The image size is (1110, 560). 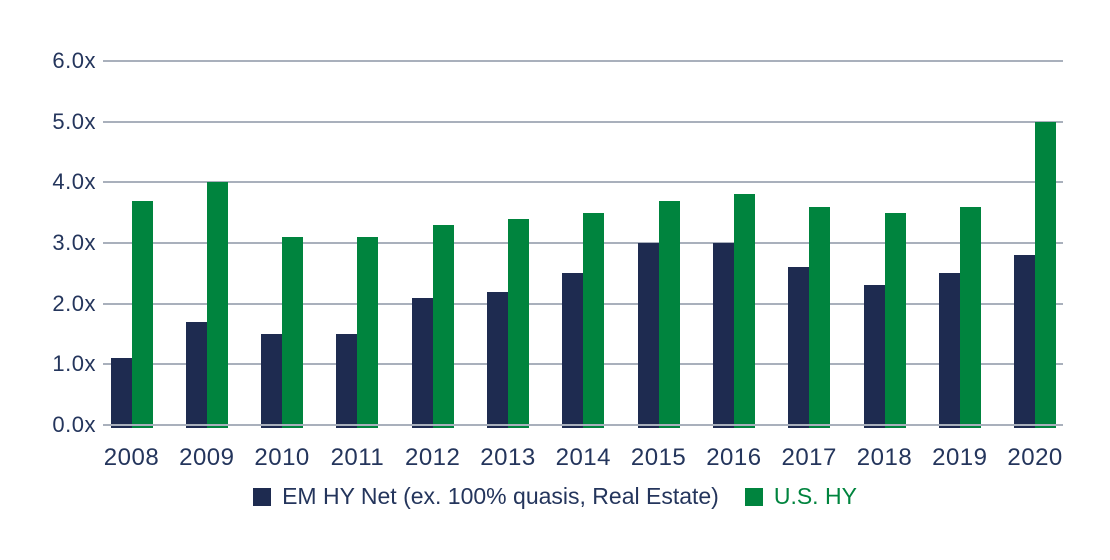 I want to click on y-axis-tick-label: 4.0x, so click(x=74, y=182).